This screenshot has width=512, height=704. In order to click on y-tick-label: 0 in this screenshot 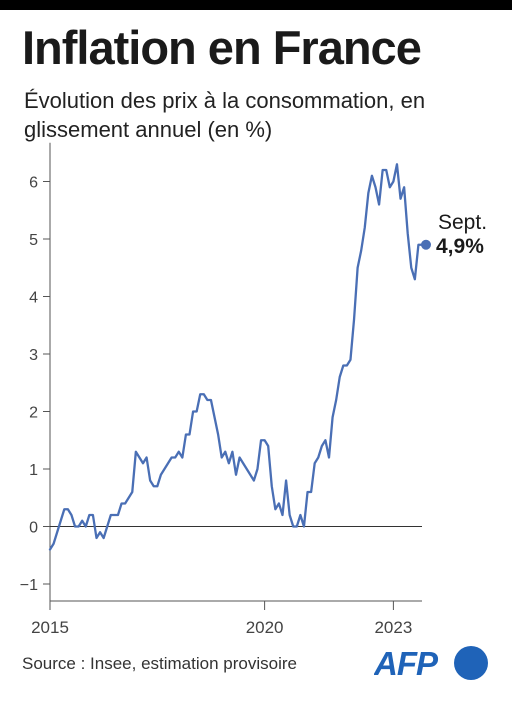, I will do `click(33, 528)`.